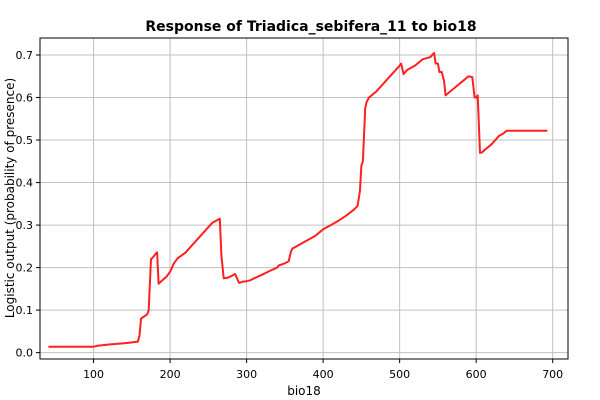 This screenshot has width=600, height=400. I want to click on x-tick-label: 500, so click(399, 374).